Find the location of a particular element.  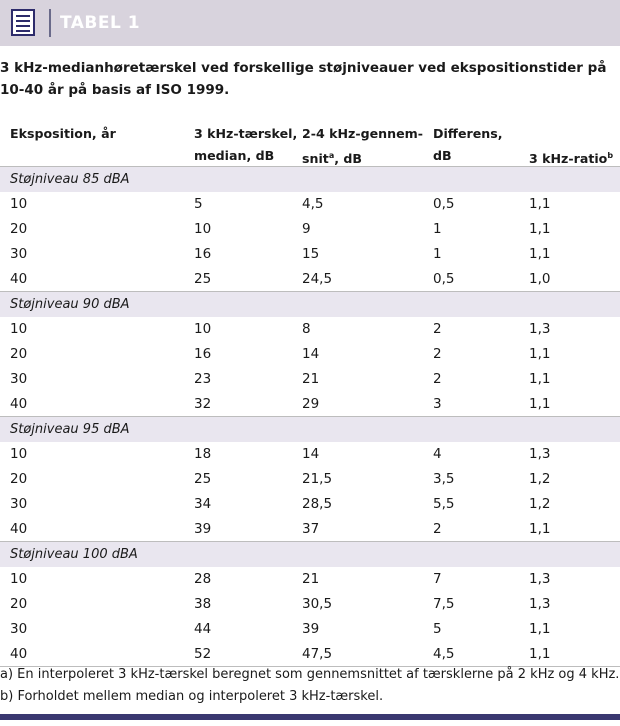

table-header-bar: TABEL 1 is located at coordinates (310, 23).